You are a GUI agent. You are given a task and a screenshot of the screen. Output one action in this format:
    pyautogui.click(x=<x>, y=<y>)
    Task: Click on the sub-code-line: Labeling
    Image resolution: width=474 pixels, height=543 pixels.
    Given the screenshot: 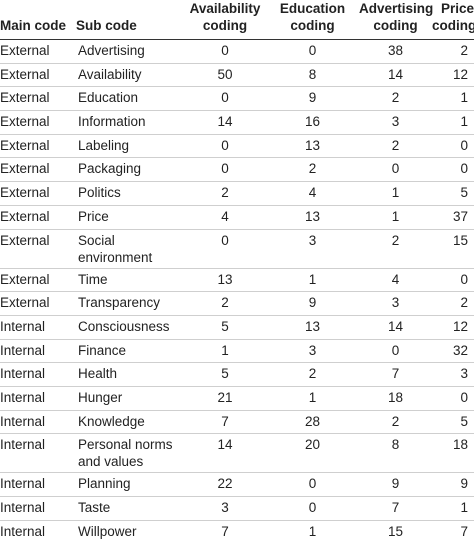 What is the action you would take?
    pyautogui.click(x=103, y=145)
    